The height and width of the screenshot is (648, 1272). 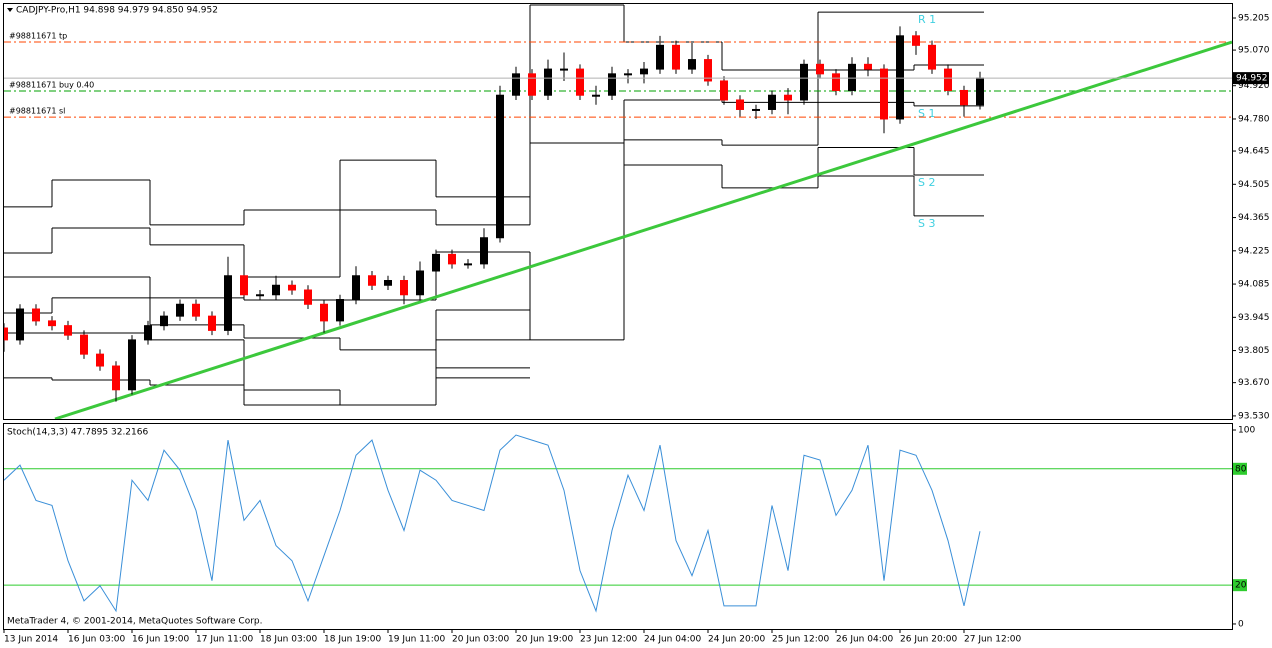 I want to click on x-tick-label: 20 Jun 03:00, so click(x=480, y=640).